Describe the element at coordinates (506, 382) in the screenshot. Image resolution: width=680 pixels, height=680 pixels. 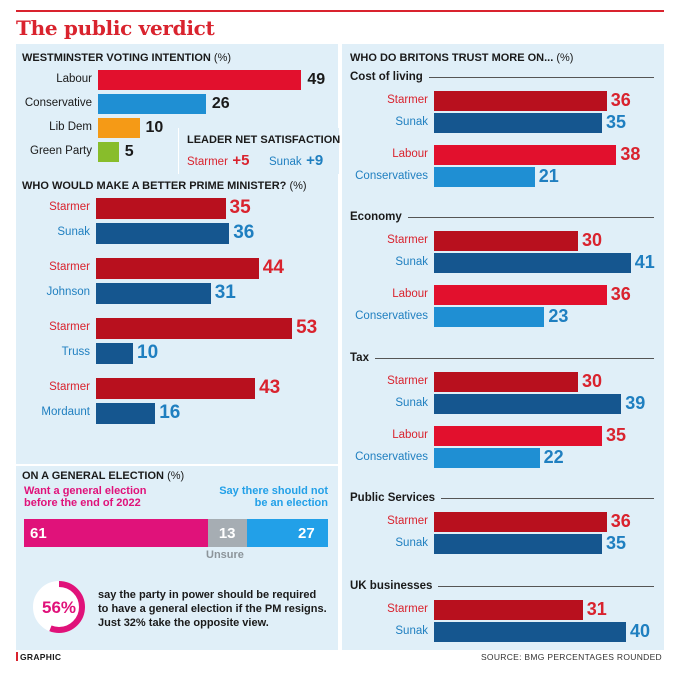
I see `trust-tax-starmer-bar` at that location.